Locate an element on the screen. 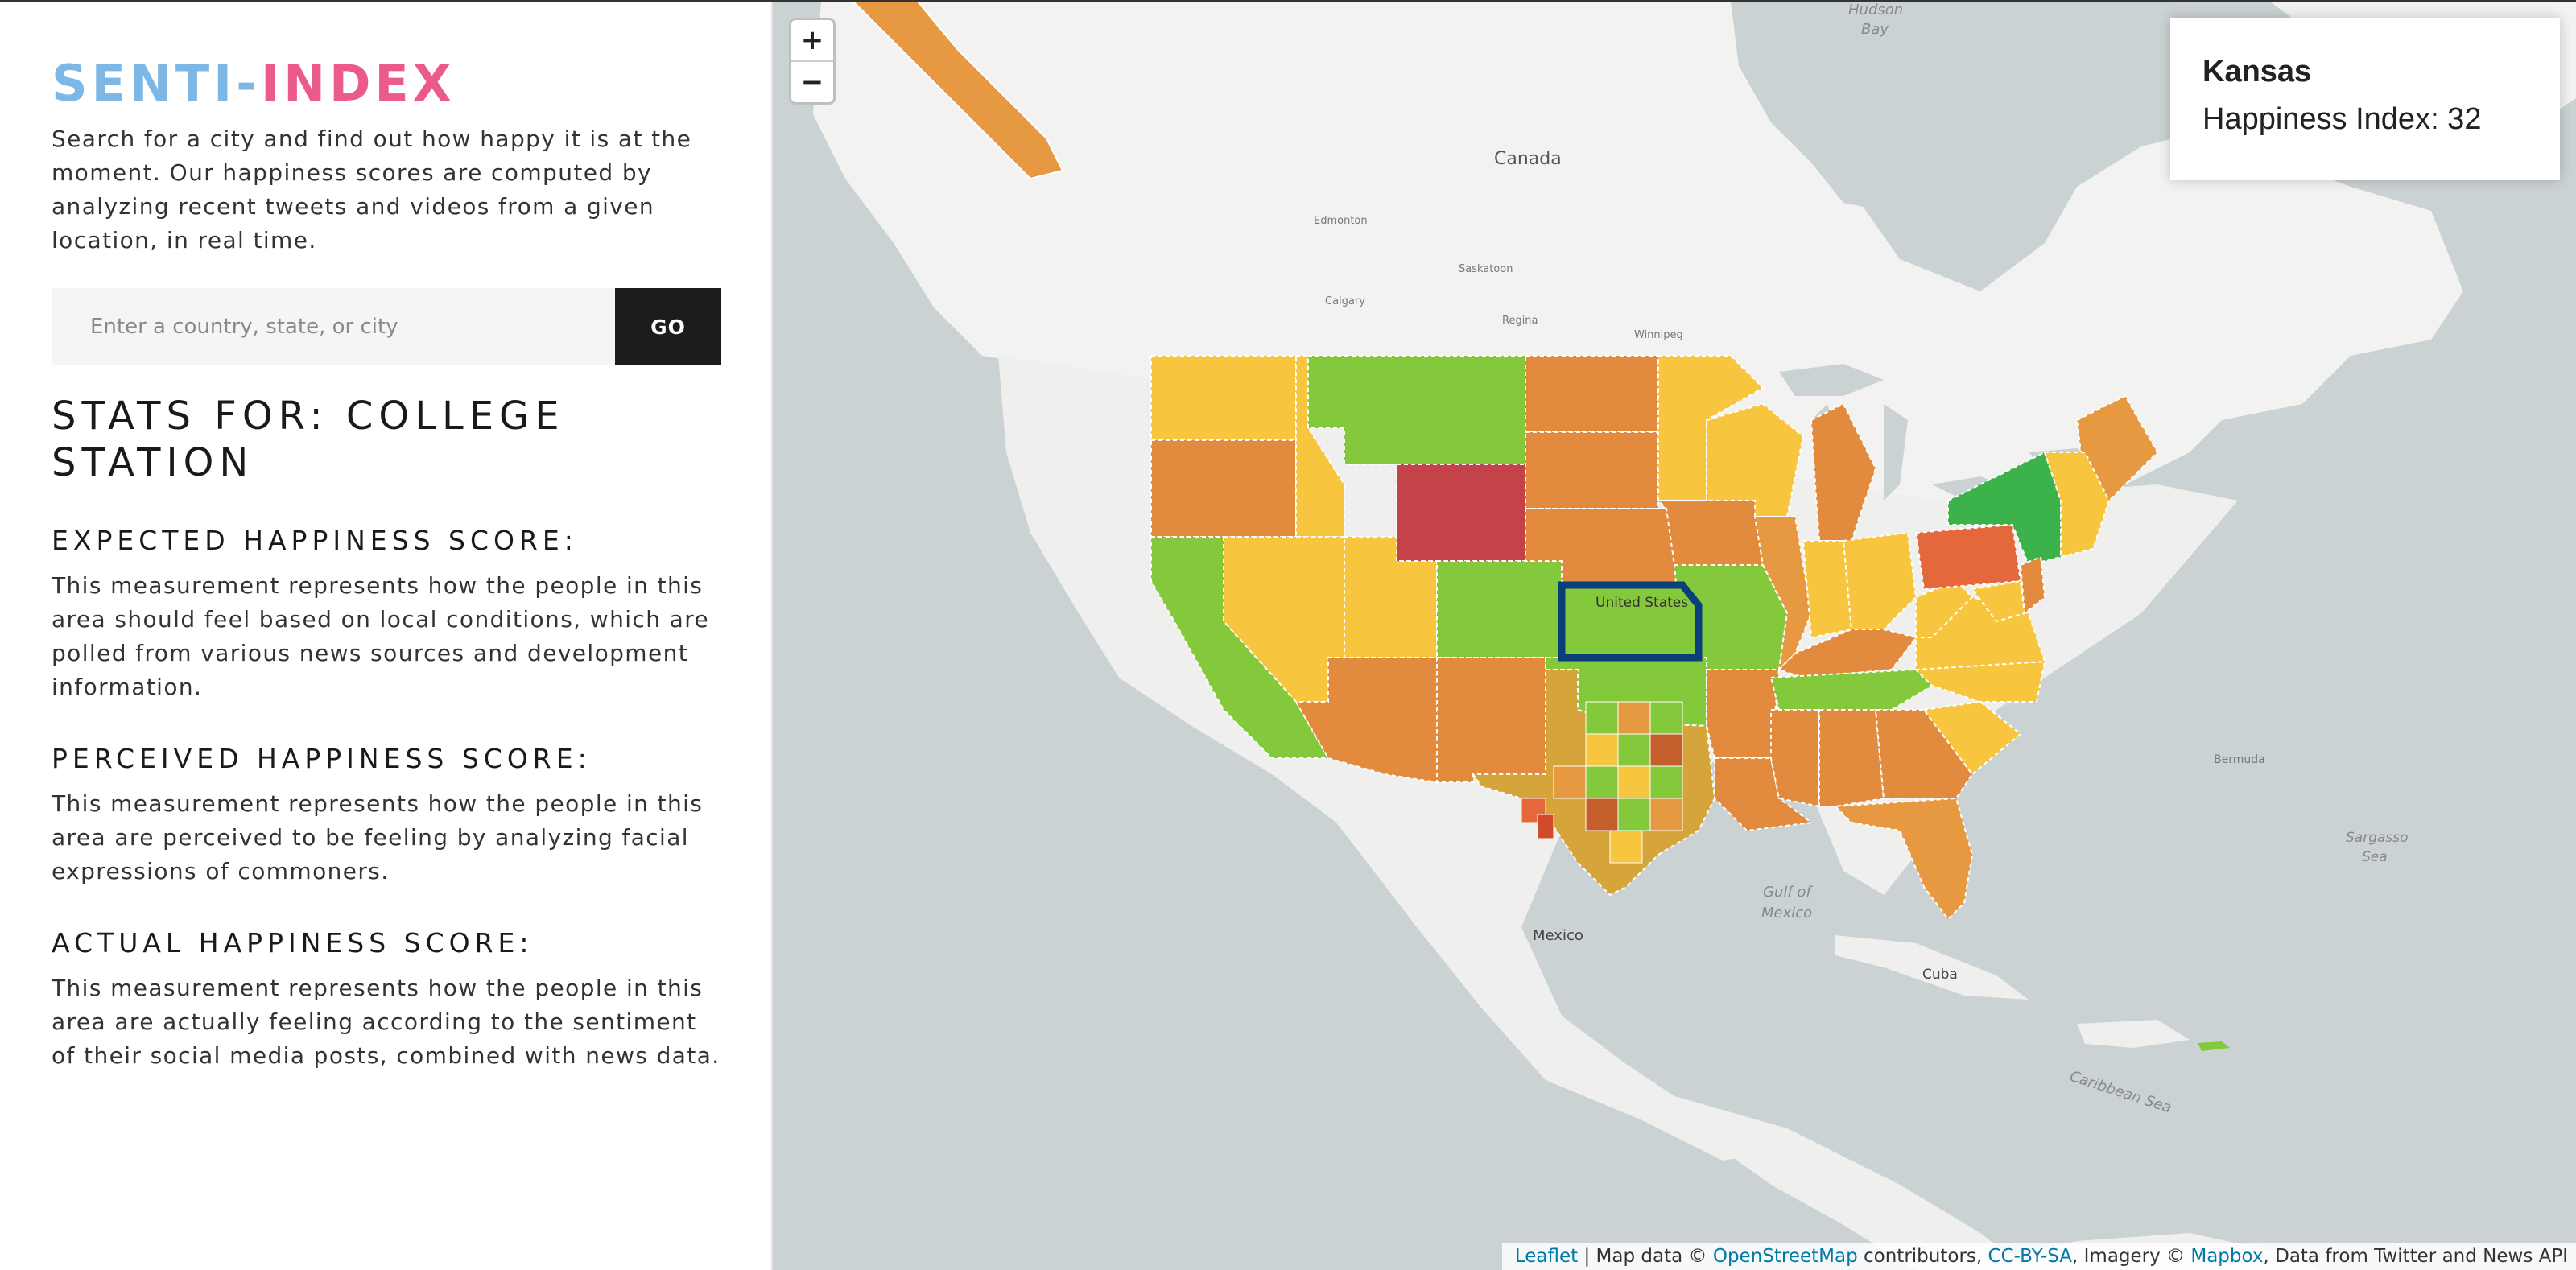 This screenshot has height=1270, width=2576. zoom-out-button: − is located at coordinates (812, 81).